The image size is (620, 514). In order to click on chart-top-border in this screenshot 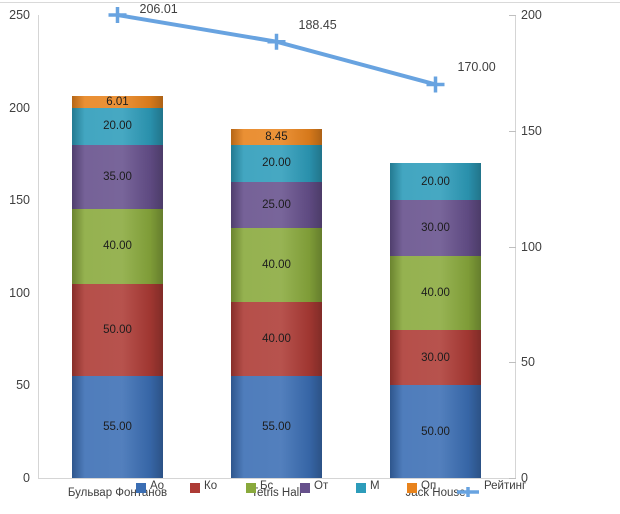, I will do `click(310, 2)`.